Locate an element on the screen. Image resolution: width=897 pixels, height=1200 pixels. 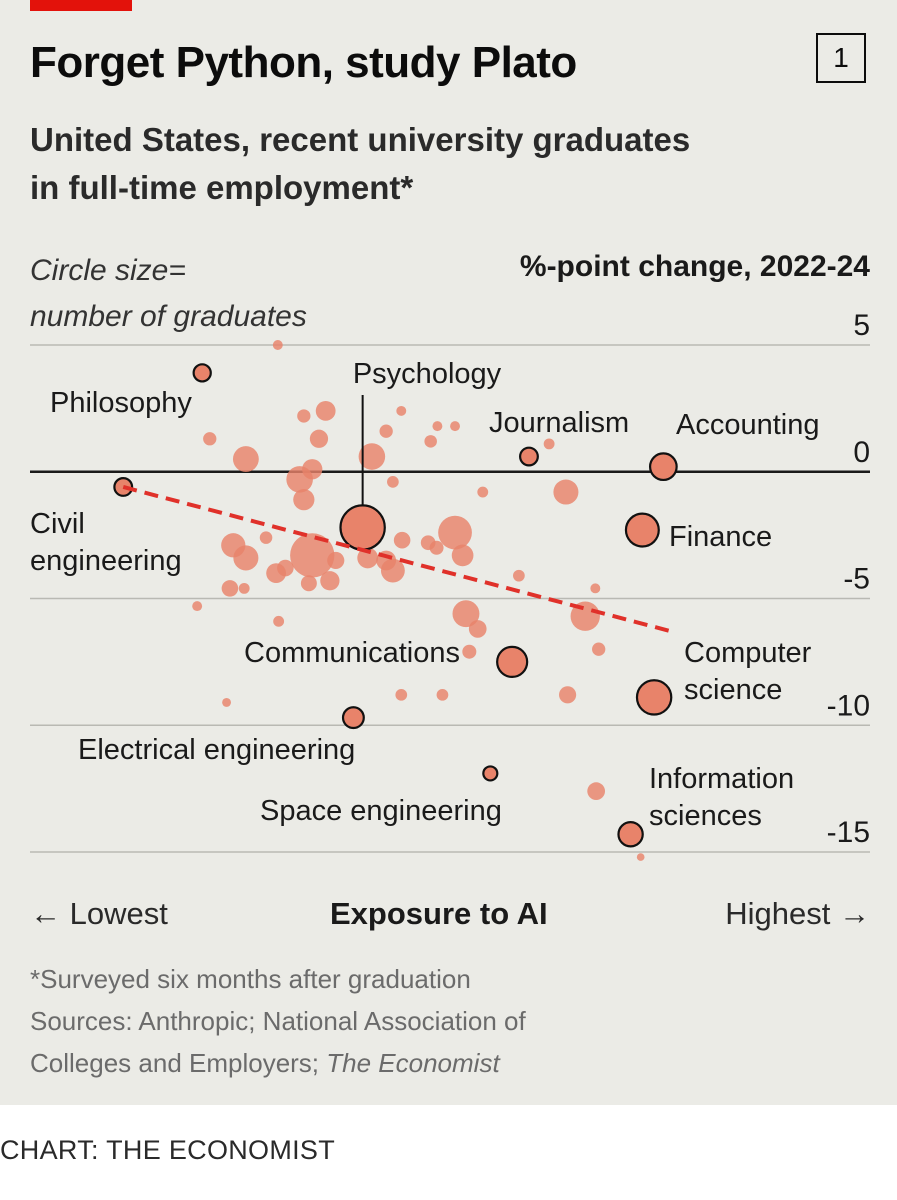
chart-credit: CHART: THE ECONOMIST is located at coordinates (168, 1150).